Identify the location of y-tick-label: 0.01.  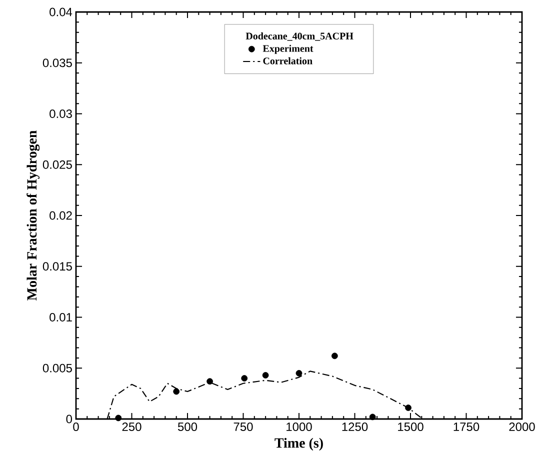
(61, 317).